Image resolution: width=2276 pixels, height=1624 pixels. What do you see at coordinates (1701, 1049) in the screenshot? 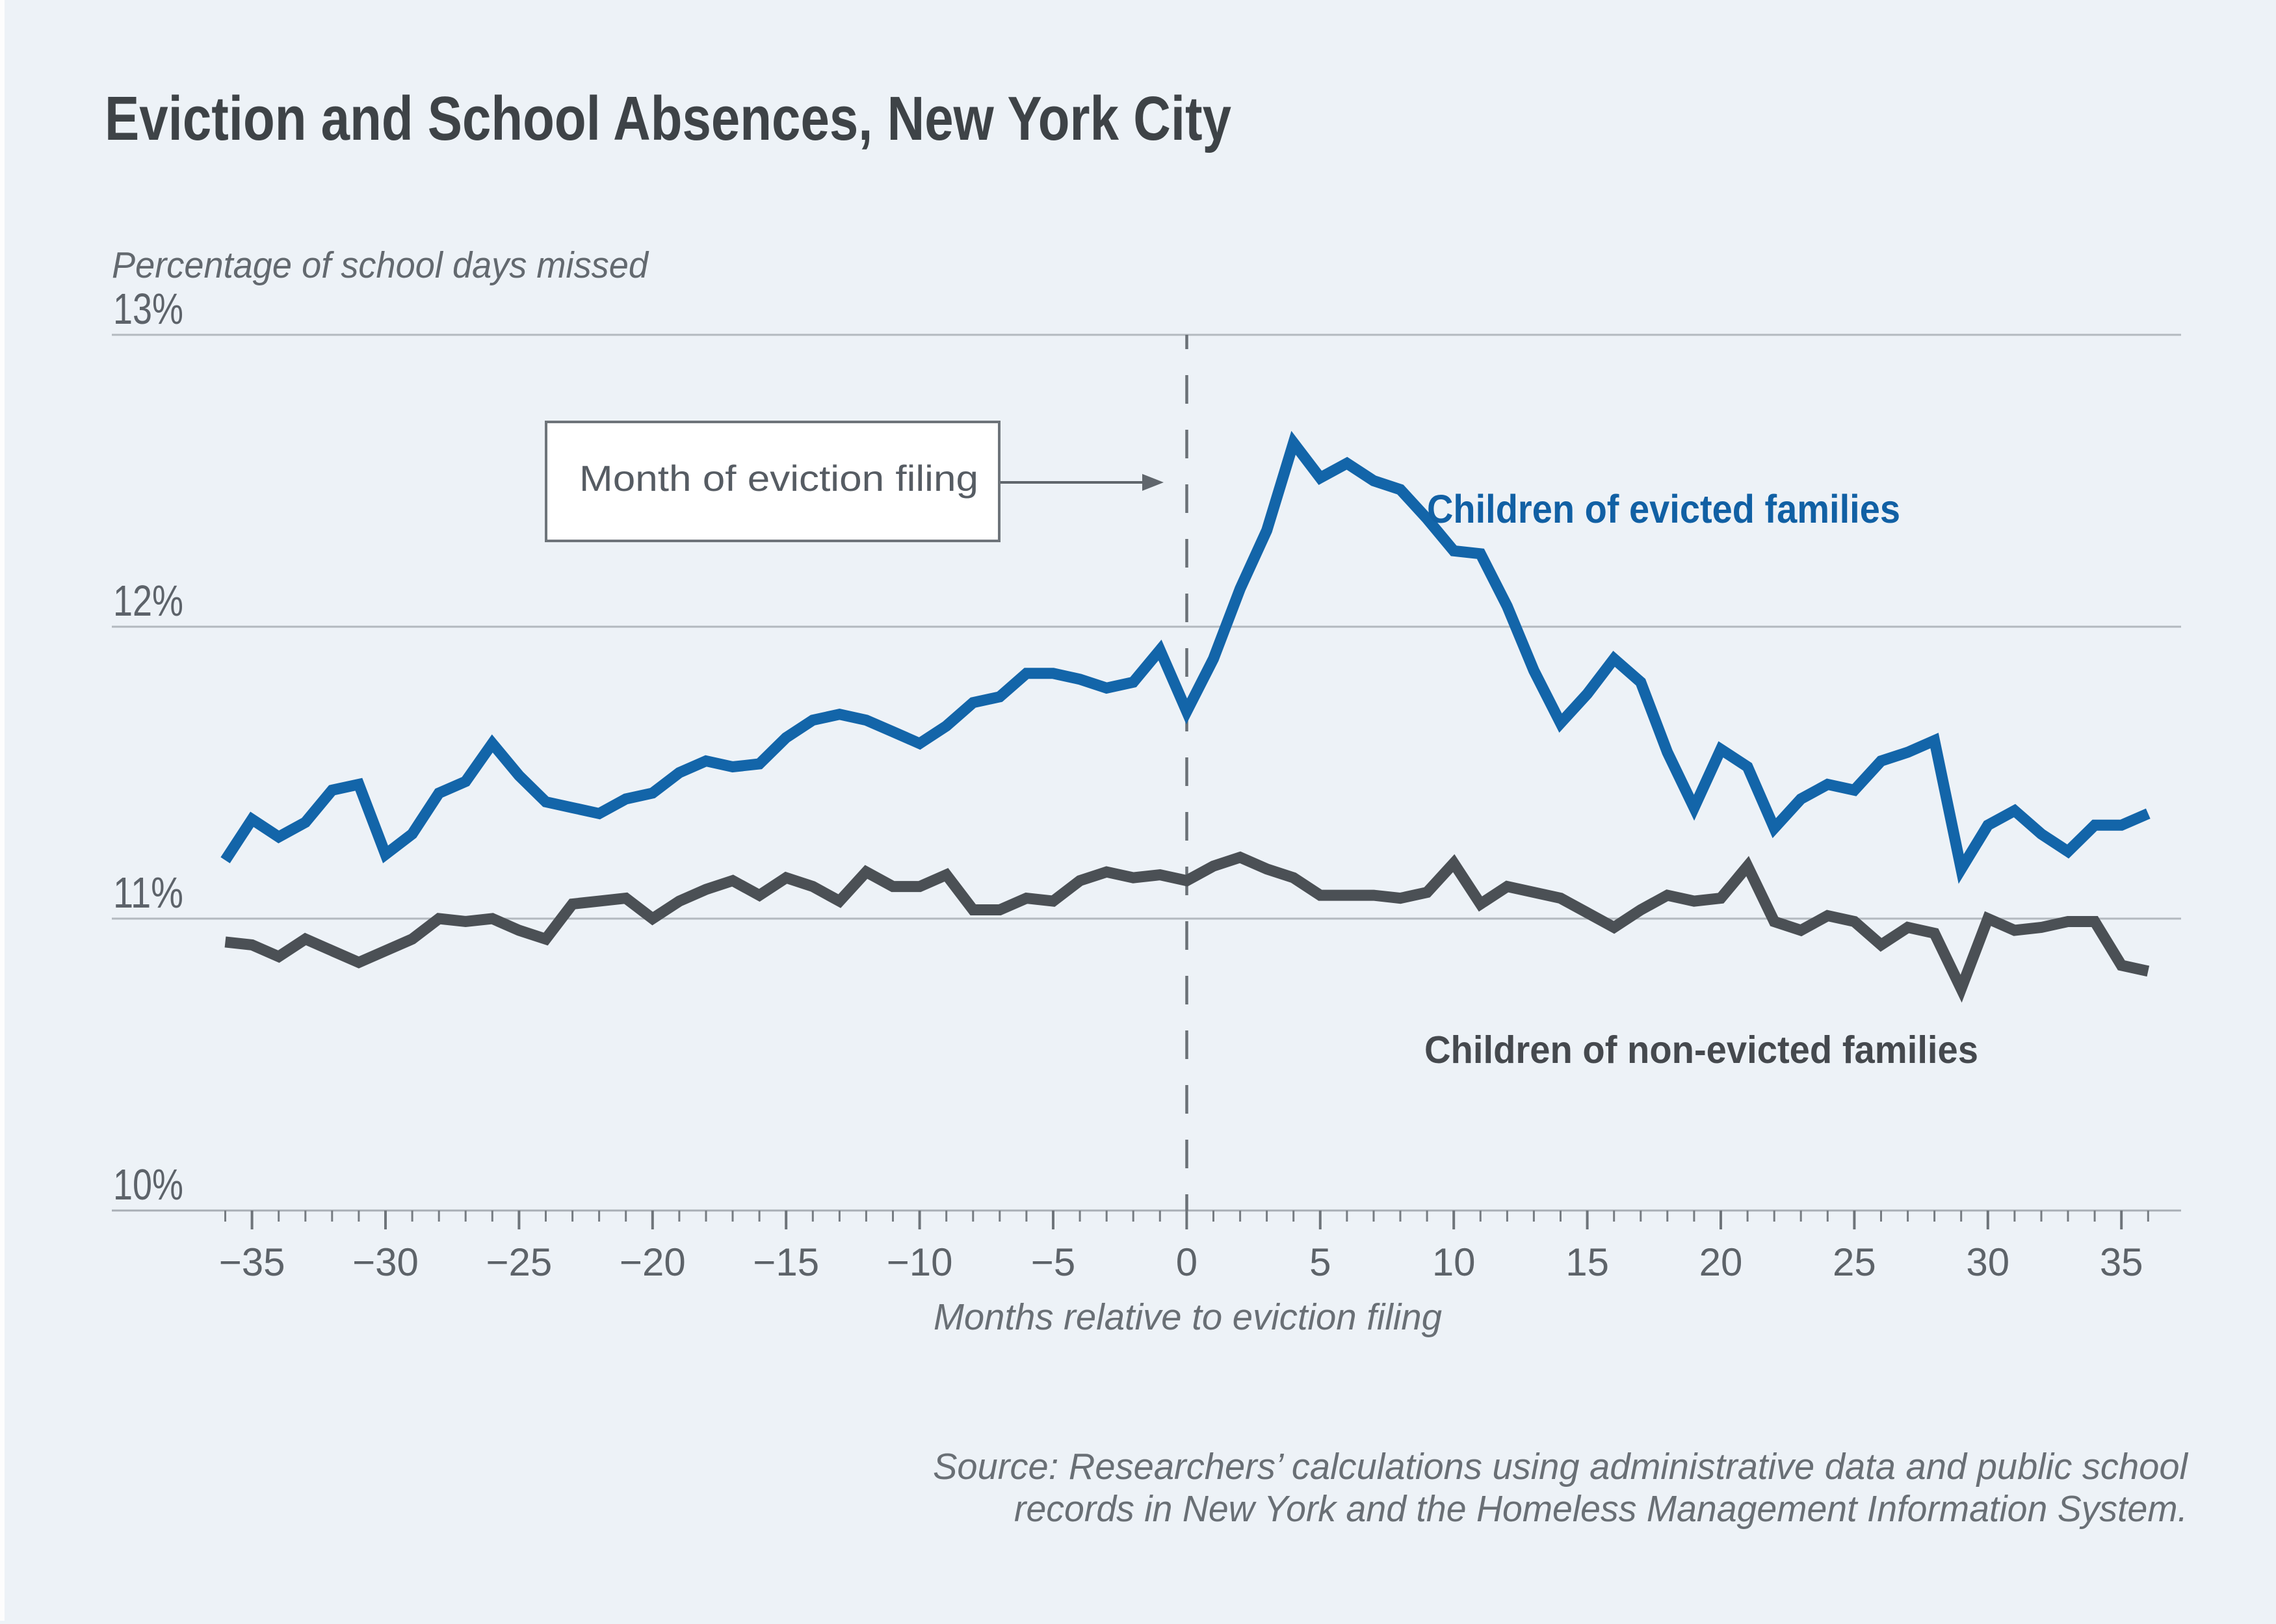
I see `svg-text:Children of non-evicted famili: Children of non-evicted families` at bounding box center [1701, 1049].